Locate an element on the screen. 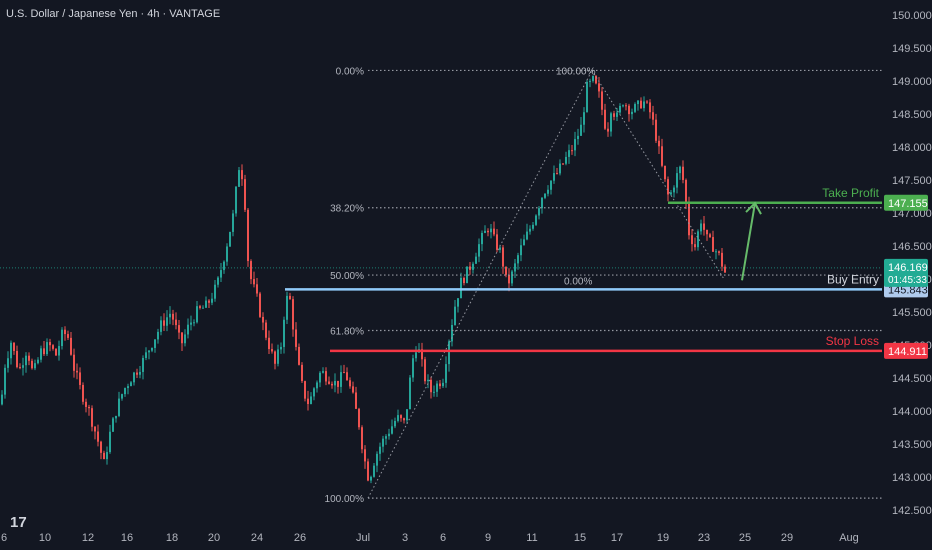 The image size is (932, 550). time-tick-label: 24 is located at coordinates (257, 538).